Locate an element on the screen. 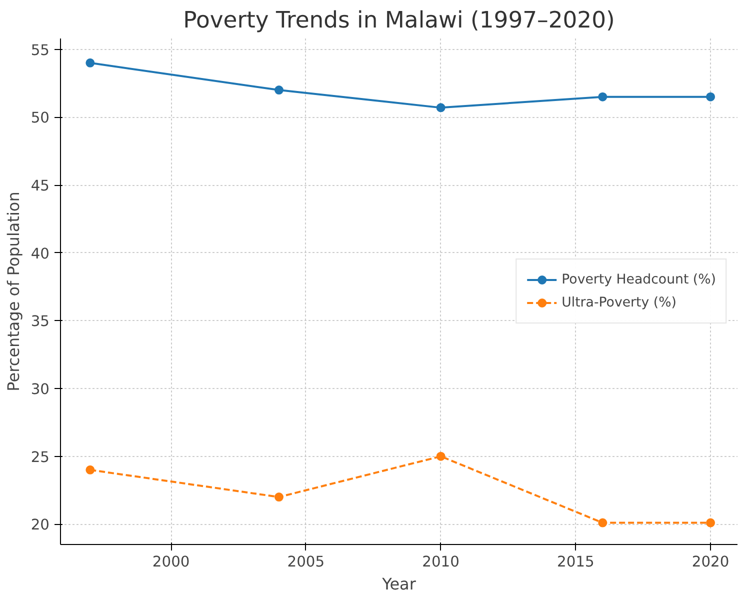 This screenshot has height=596, width=742. legend-label: Poverty Headcount (%) is located at coordinates (639, 279).